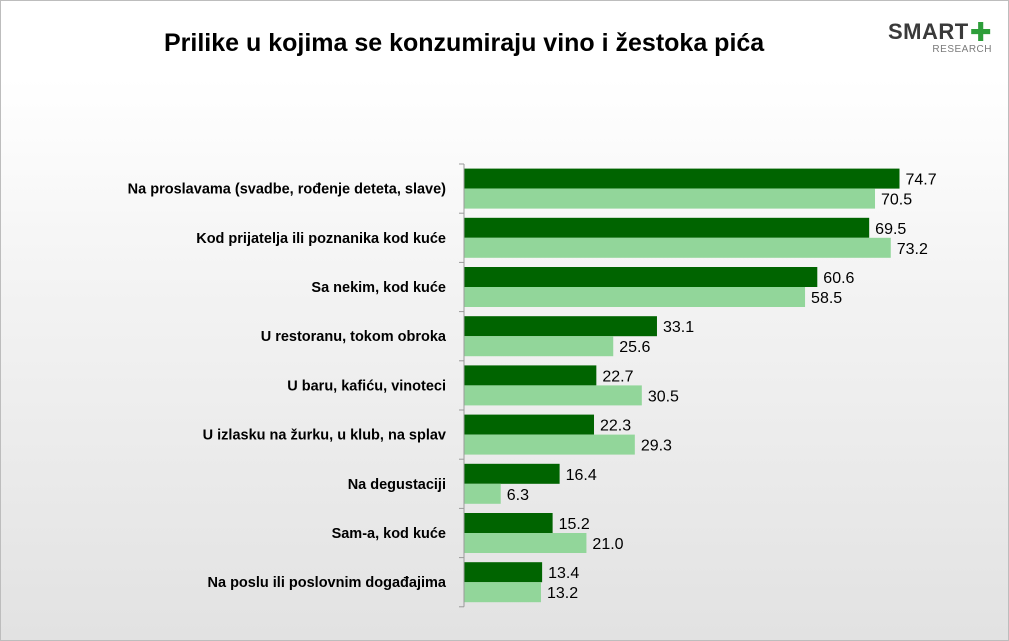 The height and width of the screenshot is (641, 1009). I want to click on data-label: 29.3, so click(656, 446).